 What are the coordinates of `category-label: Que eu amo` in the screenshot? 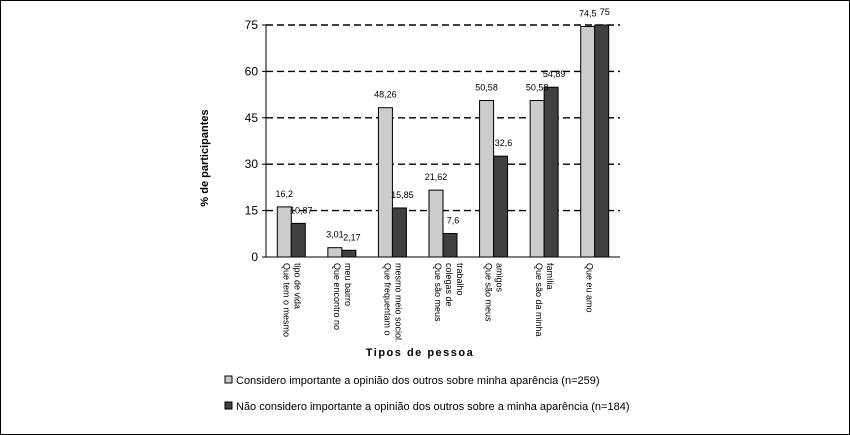 It's located at (590, 288).